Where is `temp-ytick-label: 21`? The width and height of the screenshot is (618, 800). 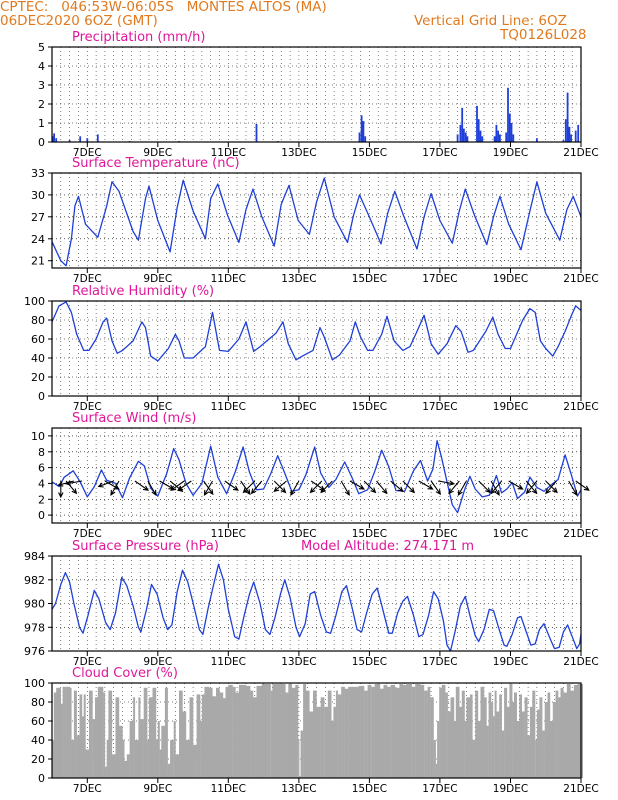 temp-ytick-label: 21 is located at coordinates (38, 261).